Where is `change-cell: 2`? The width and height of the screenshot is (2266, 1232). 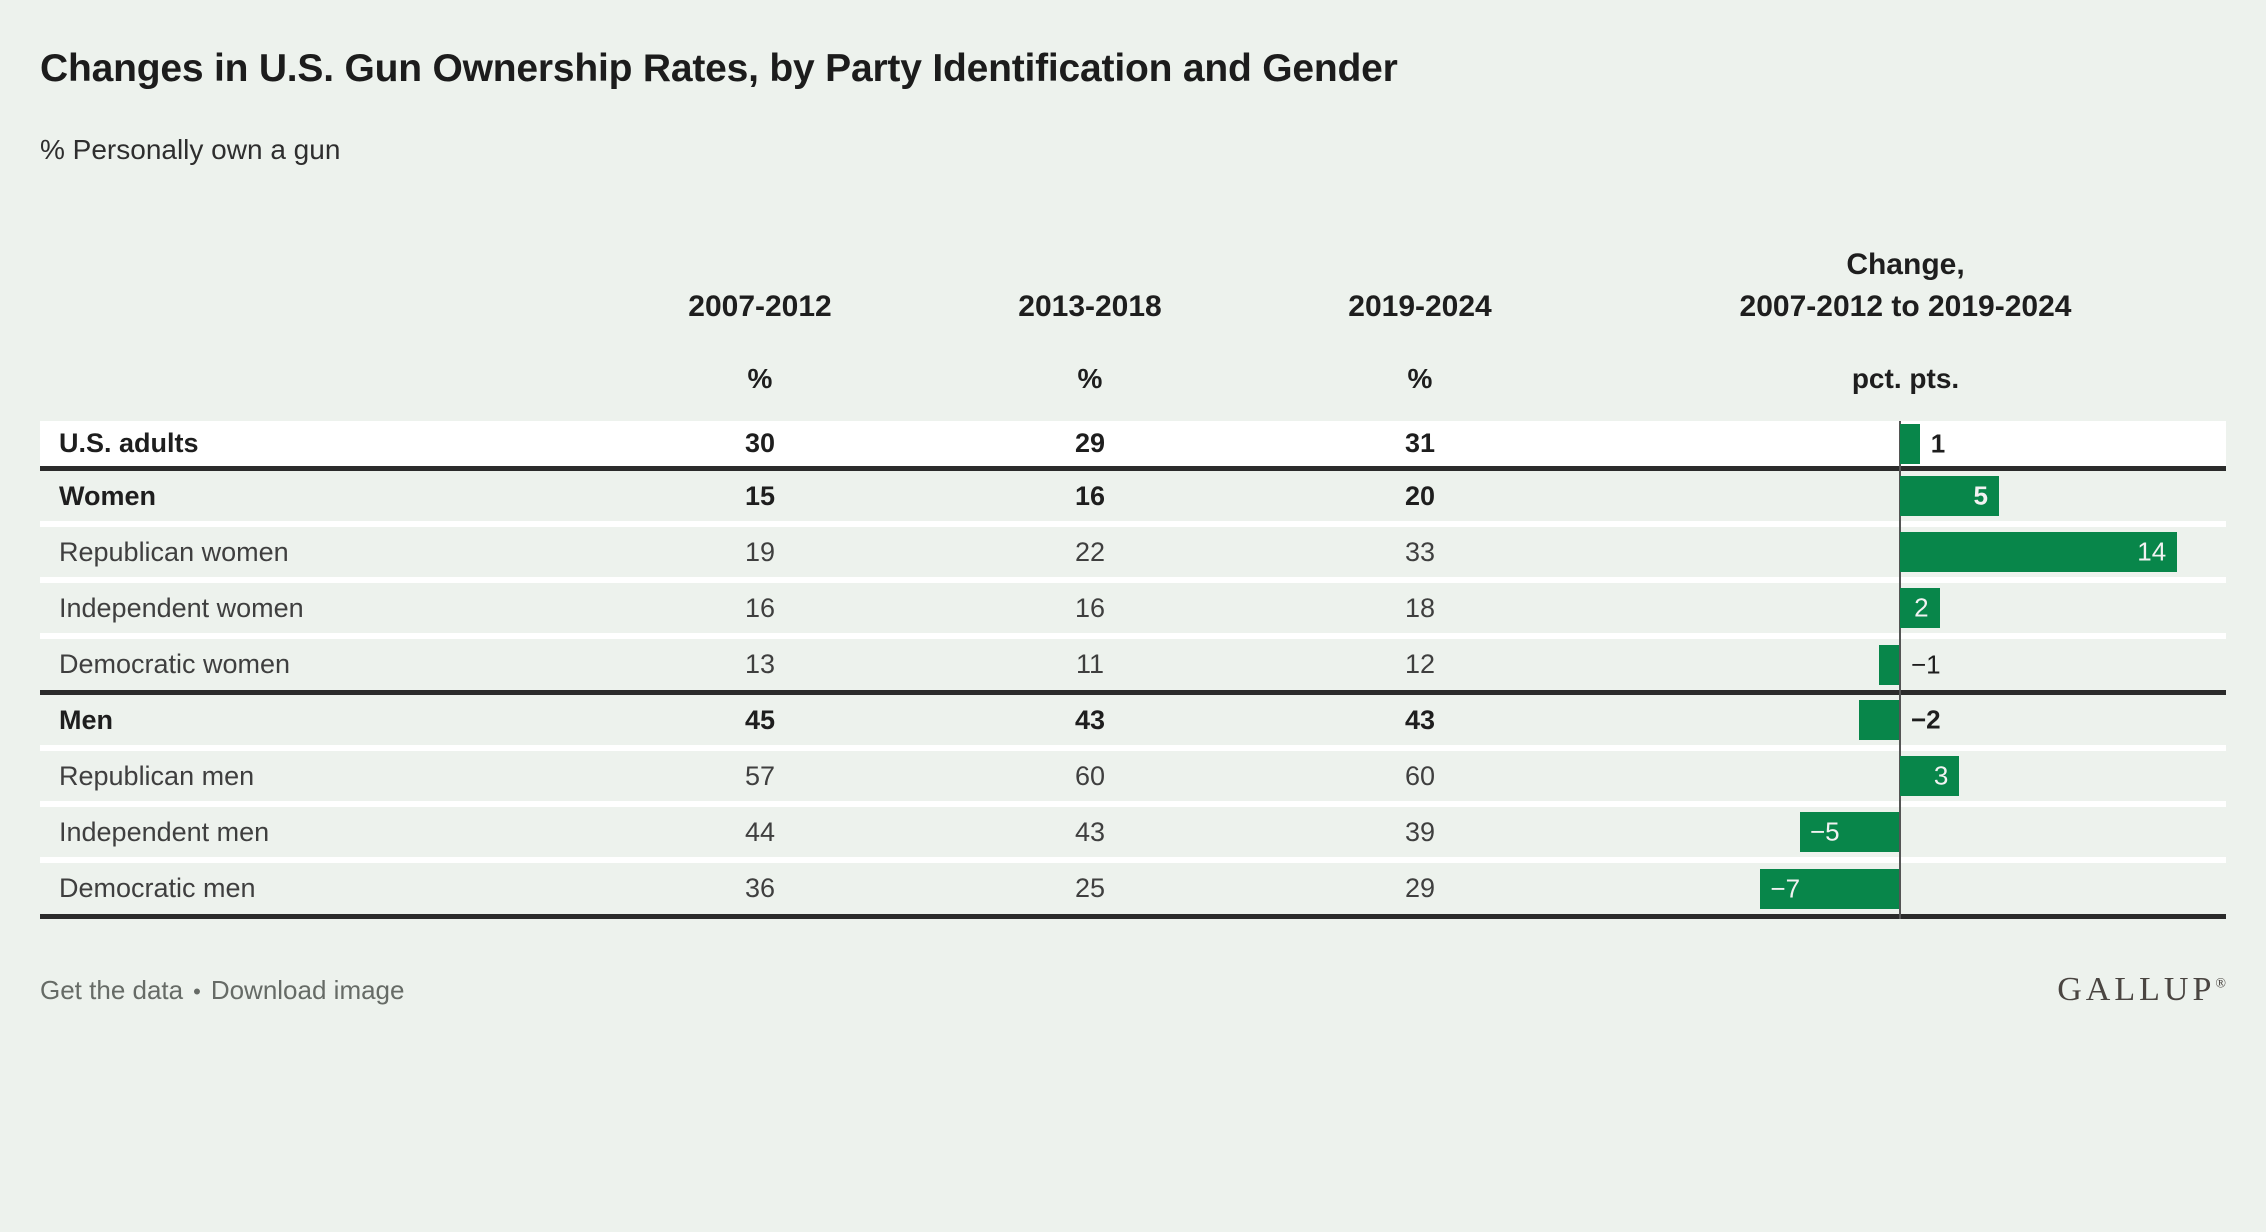
change-cell: 2 is located at coordinates (1905, 608).